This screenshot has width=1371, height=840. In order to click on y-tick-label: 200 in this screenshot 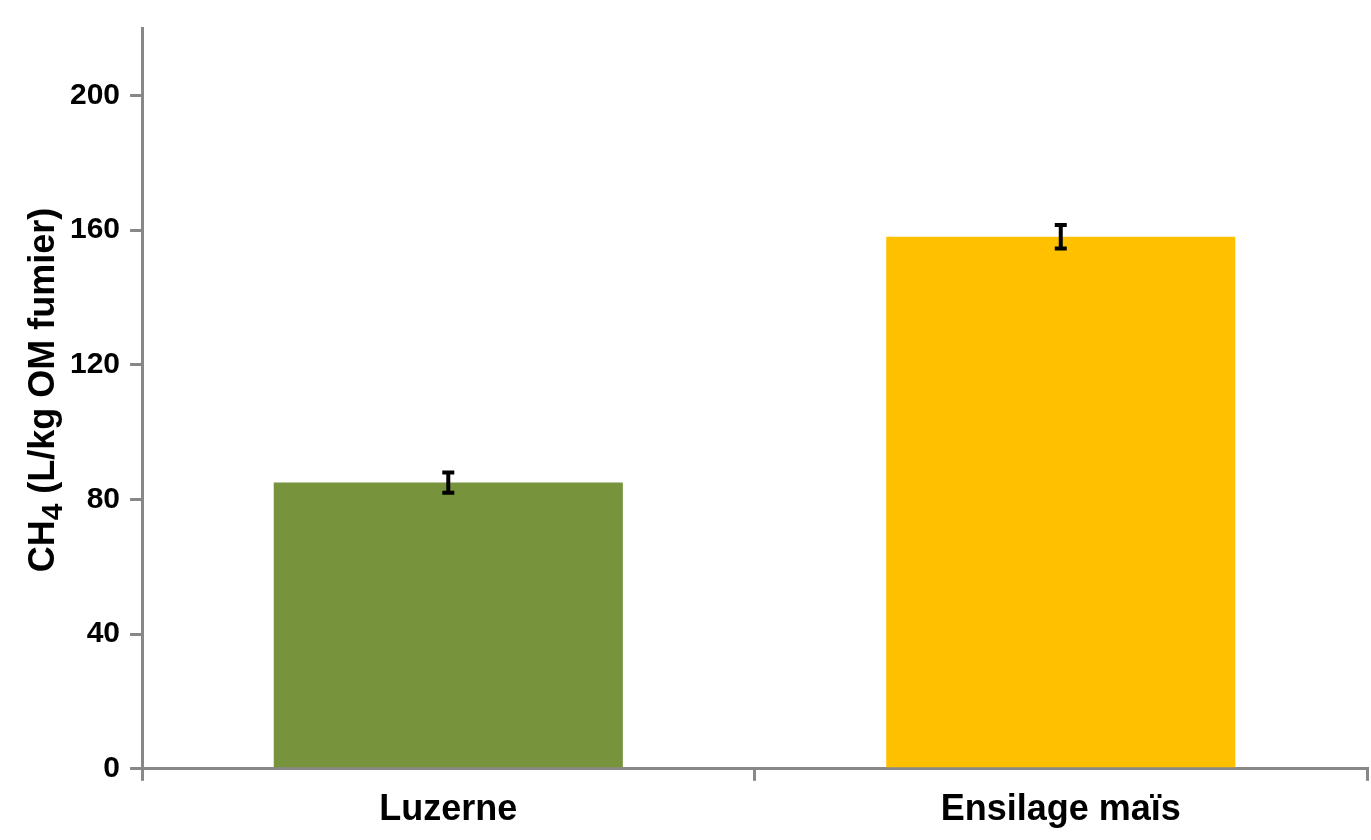, I will do `click(95, 93)`.